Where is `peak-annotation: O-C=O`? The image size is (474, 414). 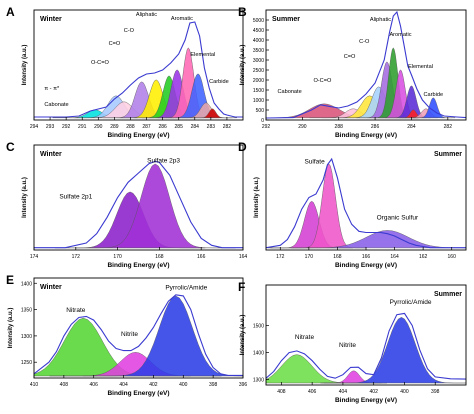 peak-annotation: O-C=O is located at coordinates (322, 81).